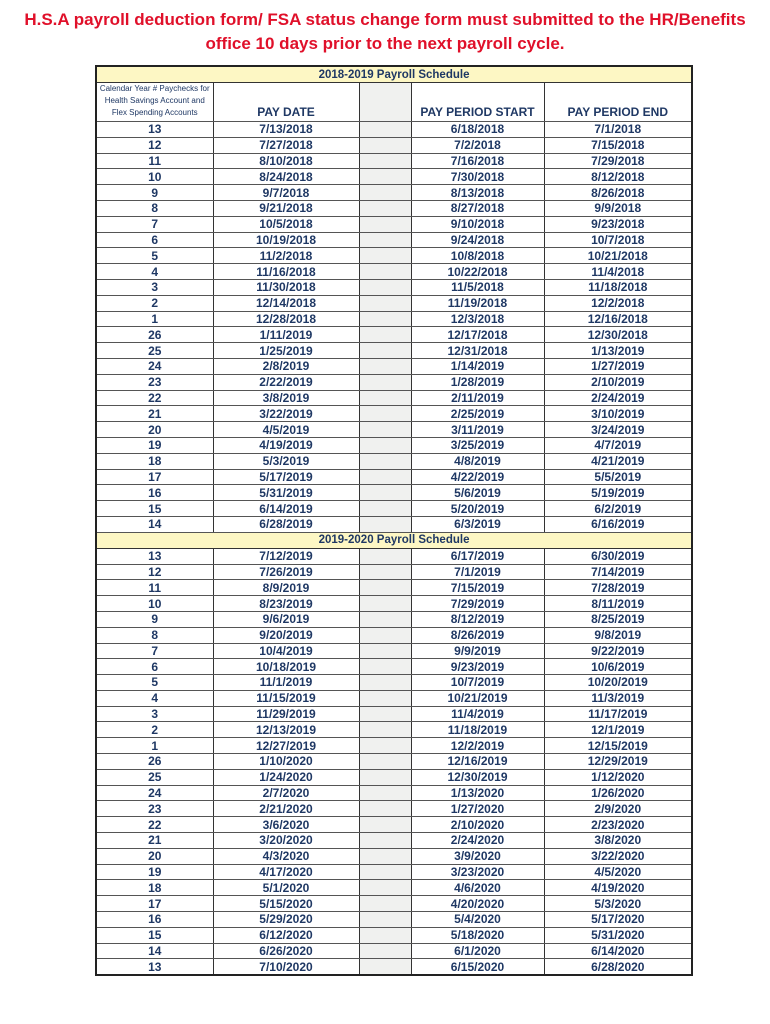  Describe the element at coordinates (154, 856) in the screenshot. I see `paycheck-number: 20` at that location.